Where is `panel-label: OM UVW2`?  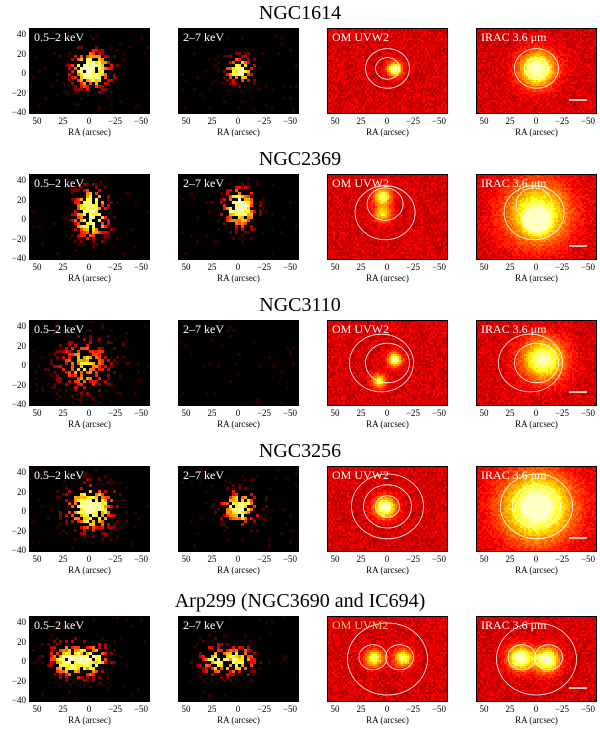 panel-label: OM UVW2 is located at coordinates (360, 37).